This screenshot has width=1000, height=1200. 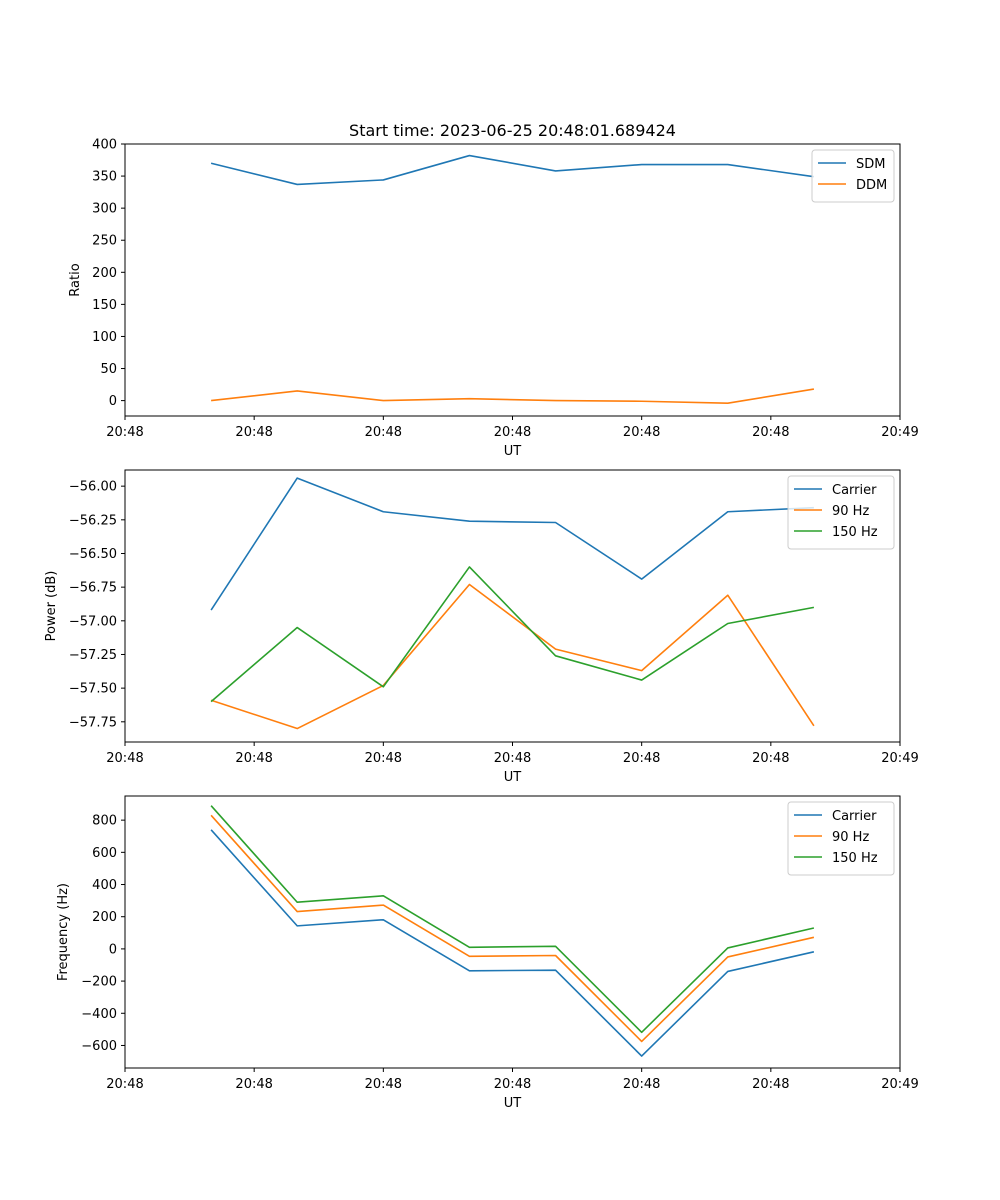 I want to click on y-tick-label: 50, so click(x=108, y=369).